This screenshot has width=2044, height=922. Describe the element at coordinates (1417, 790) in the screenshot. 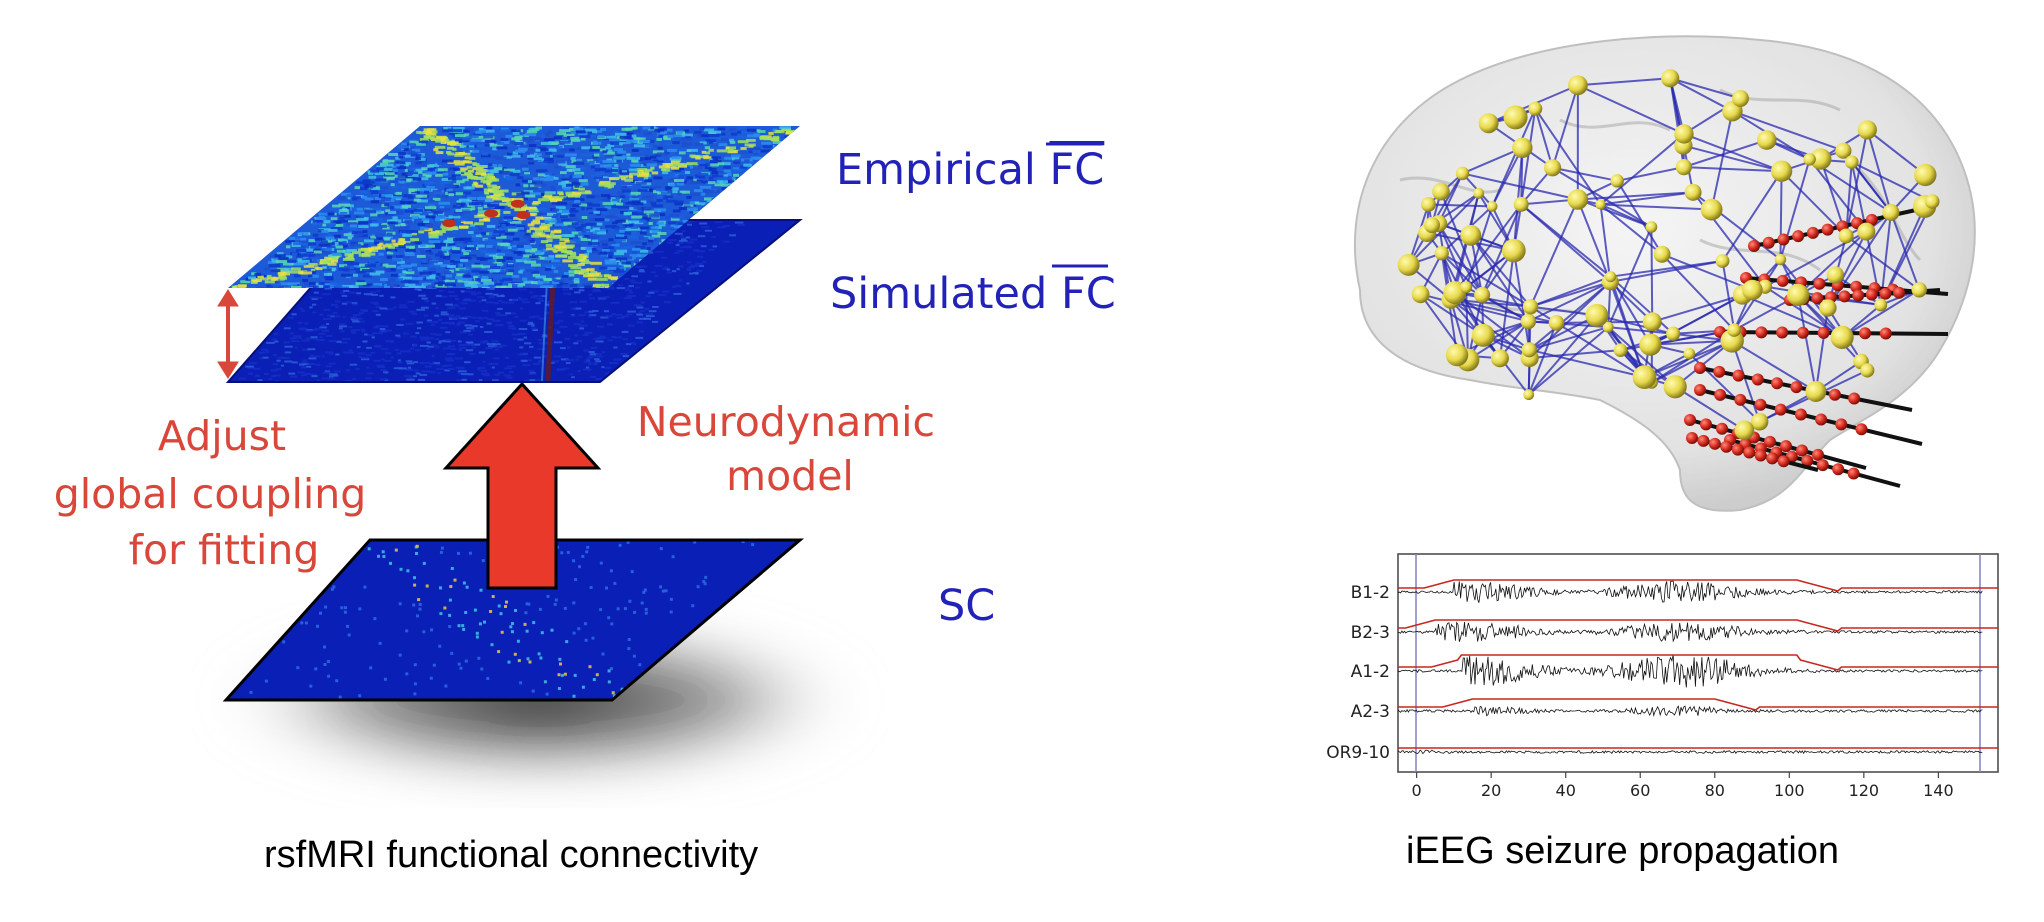

I see `x-tick-label: 0` at that location.